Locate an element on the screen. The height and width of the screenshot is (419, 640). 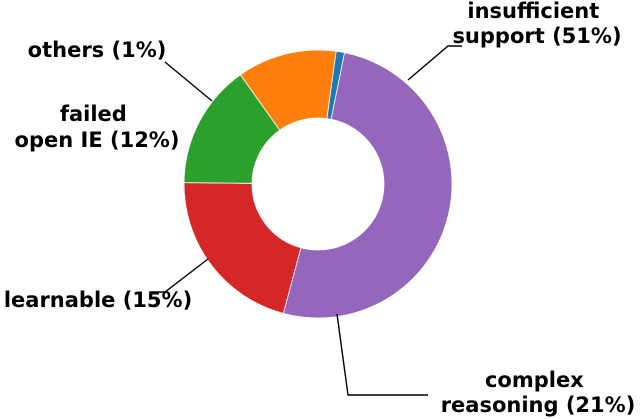
label-insufficient-line2: support (51%) is located at coordinates (536, 36).